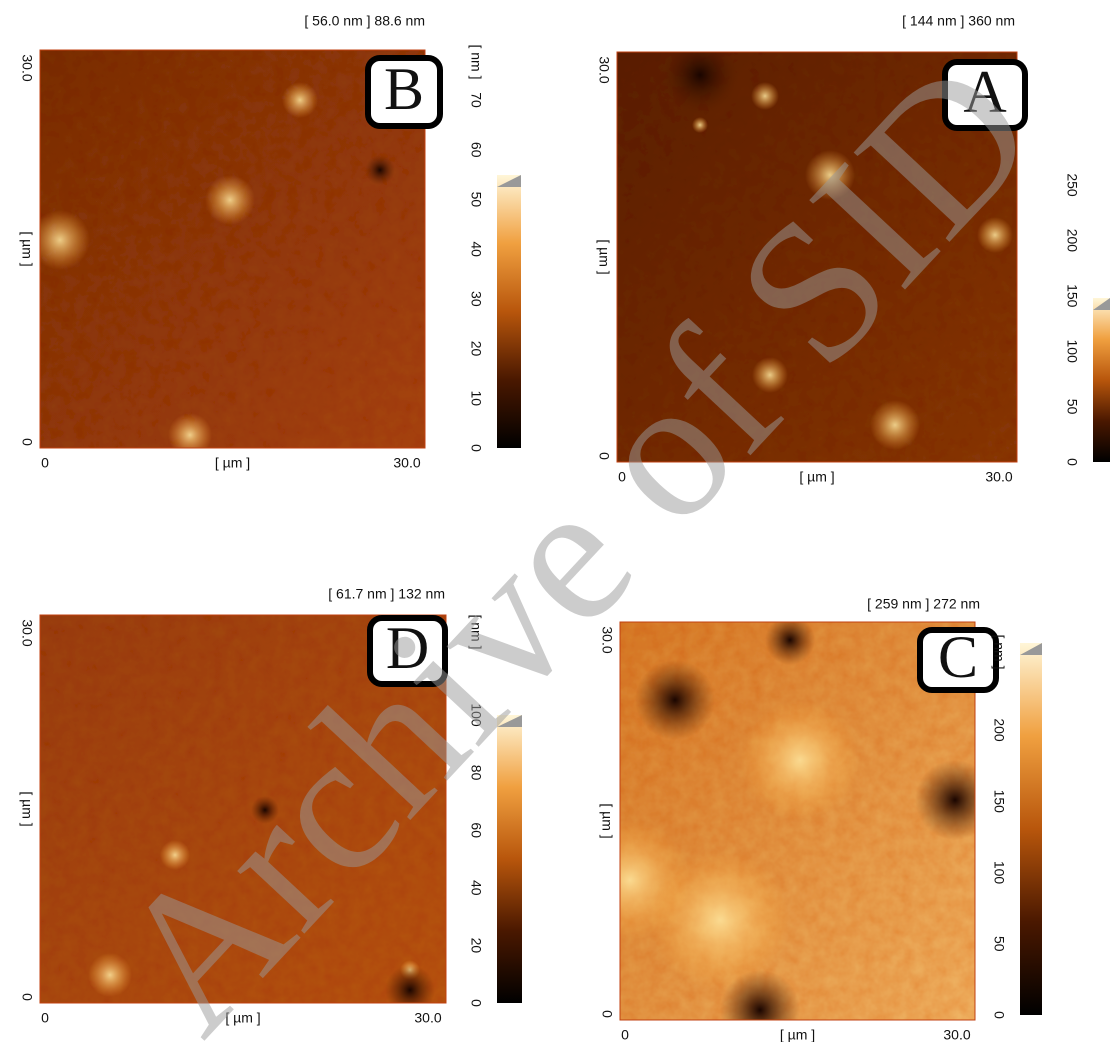  I want to click on colorbar-tick-label: 30, so click(476, 299).